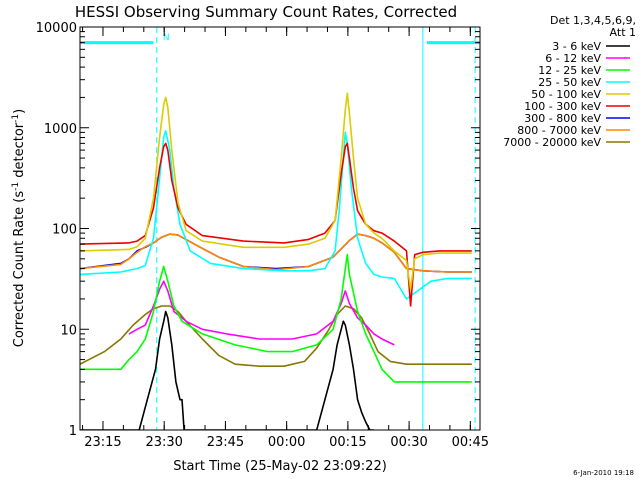 The width and height of the screenshot is (640, 480). Describe the element at coordinates (569, 70) in the screenshot. I see `legend-label: 12 - 25 keV` at that location.